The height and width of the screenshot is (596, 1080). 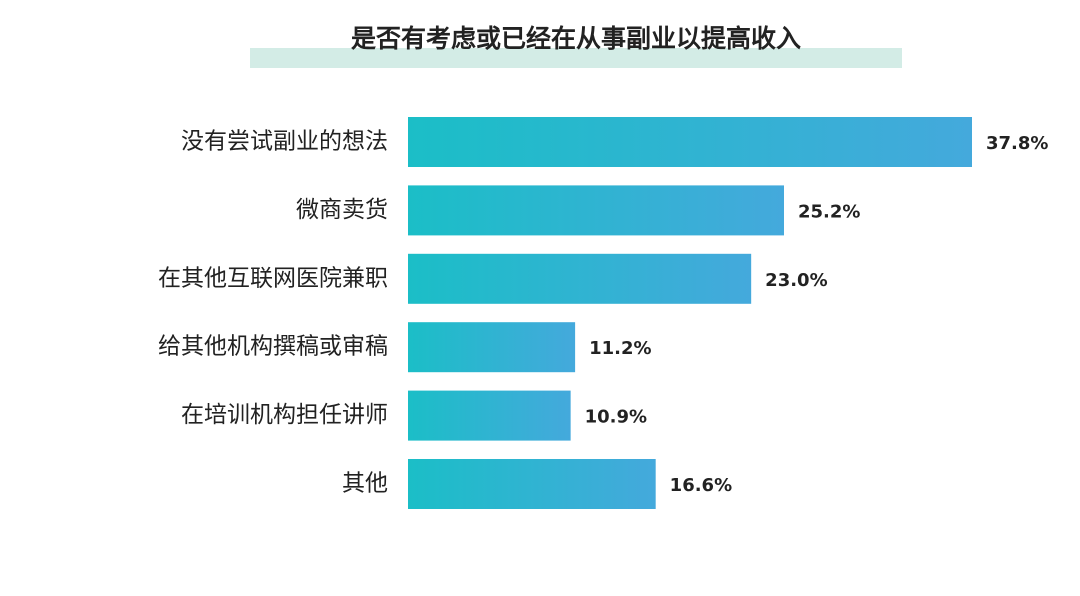 What do you see at coordinates (576, 38) in the screenshot?
I see `chart-title: 是否有考虑或已经在从事副业以提高收入` at bounding box center [576, 38].